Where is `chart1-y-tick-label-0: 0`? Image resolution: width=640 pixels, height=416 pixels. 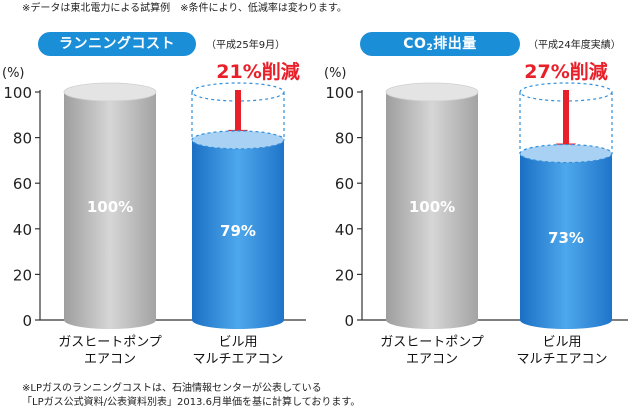 chart1-y-tick-label-0: 0 is located at coordinates (27, 321).